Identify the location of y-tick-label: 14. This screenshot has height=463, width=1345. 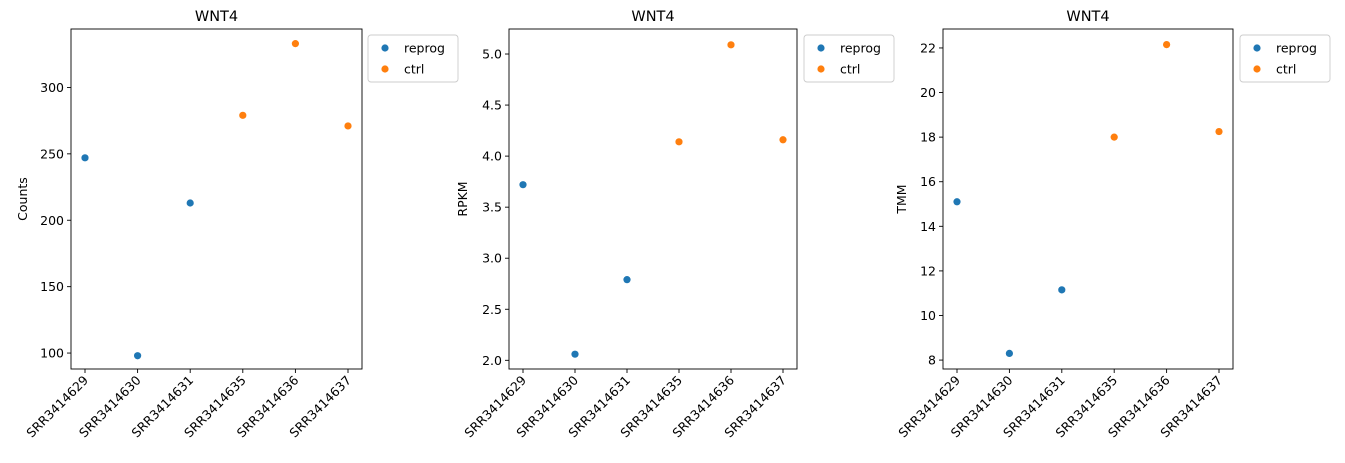
(928, 226).